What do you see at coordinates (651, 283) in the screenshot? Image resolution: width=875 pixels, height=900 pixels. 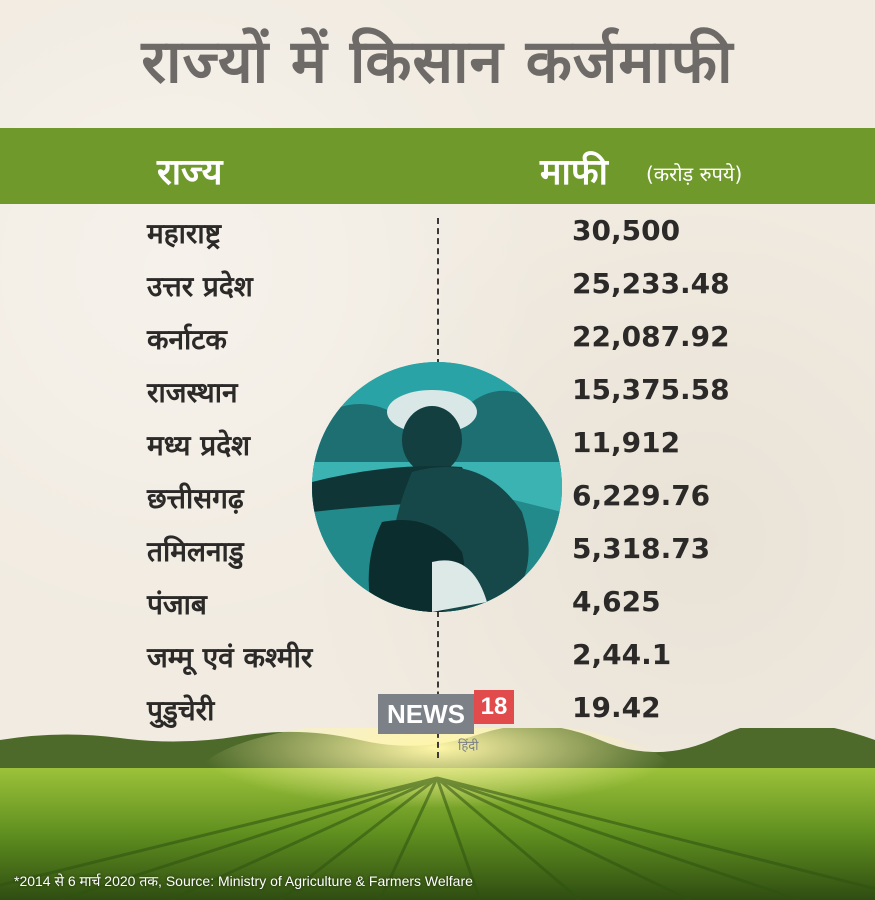 I see `waiver-amount: 25,233.48` at bounding box center [651, 283].